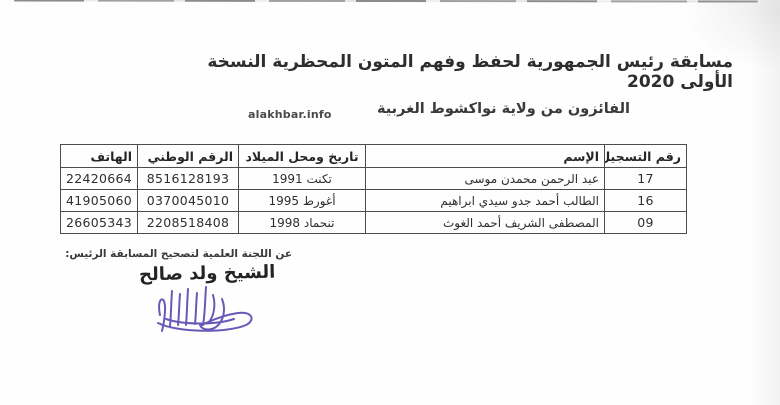 The height and width of the screenshot is (405, 780). Describe the element at coordinates (485, 200) in the screenshot. I see `cell-name: الطالب أحمد جدو سيدي ابراهيم` at that location.